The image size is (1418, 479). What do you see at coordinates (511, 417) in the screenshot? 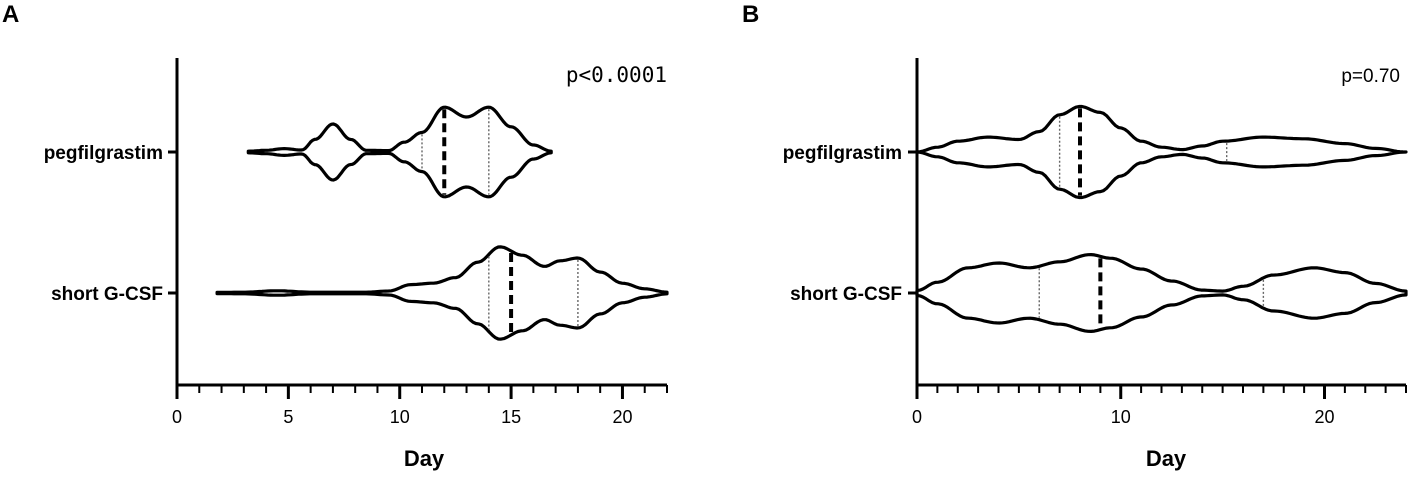
I see `x-tick-label: 15` at bounding box center [511, 417].